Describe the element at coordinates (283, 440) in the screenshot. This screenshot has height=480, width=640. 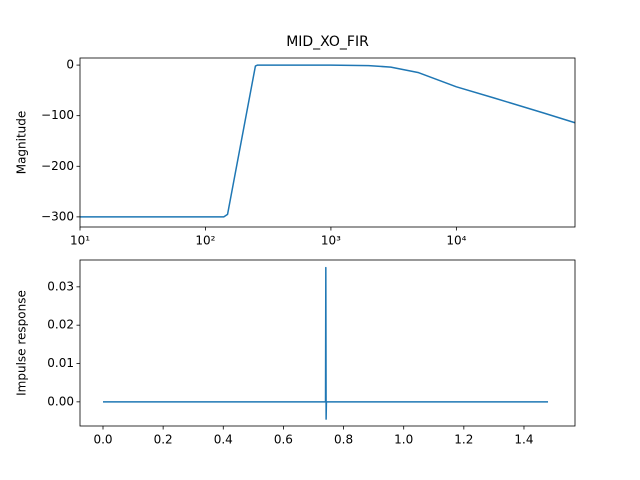
I see `x-tick-label: 0.6` at that location.